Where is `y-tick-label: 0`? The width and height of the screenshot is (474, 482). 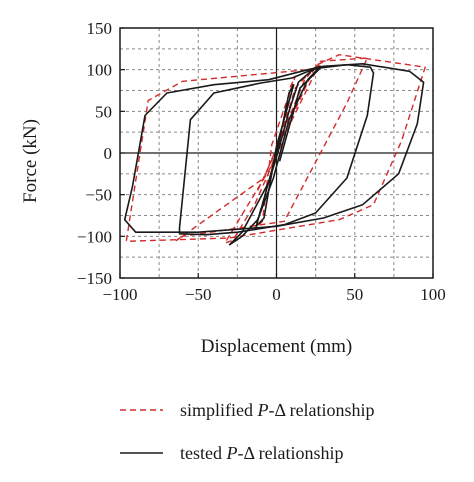 y-tick-label: 0 is located at coordinates (108, 153).